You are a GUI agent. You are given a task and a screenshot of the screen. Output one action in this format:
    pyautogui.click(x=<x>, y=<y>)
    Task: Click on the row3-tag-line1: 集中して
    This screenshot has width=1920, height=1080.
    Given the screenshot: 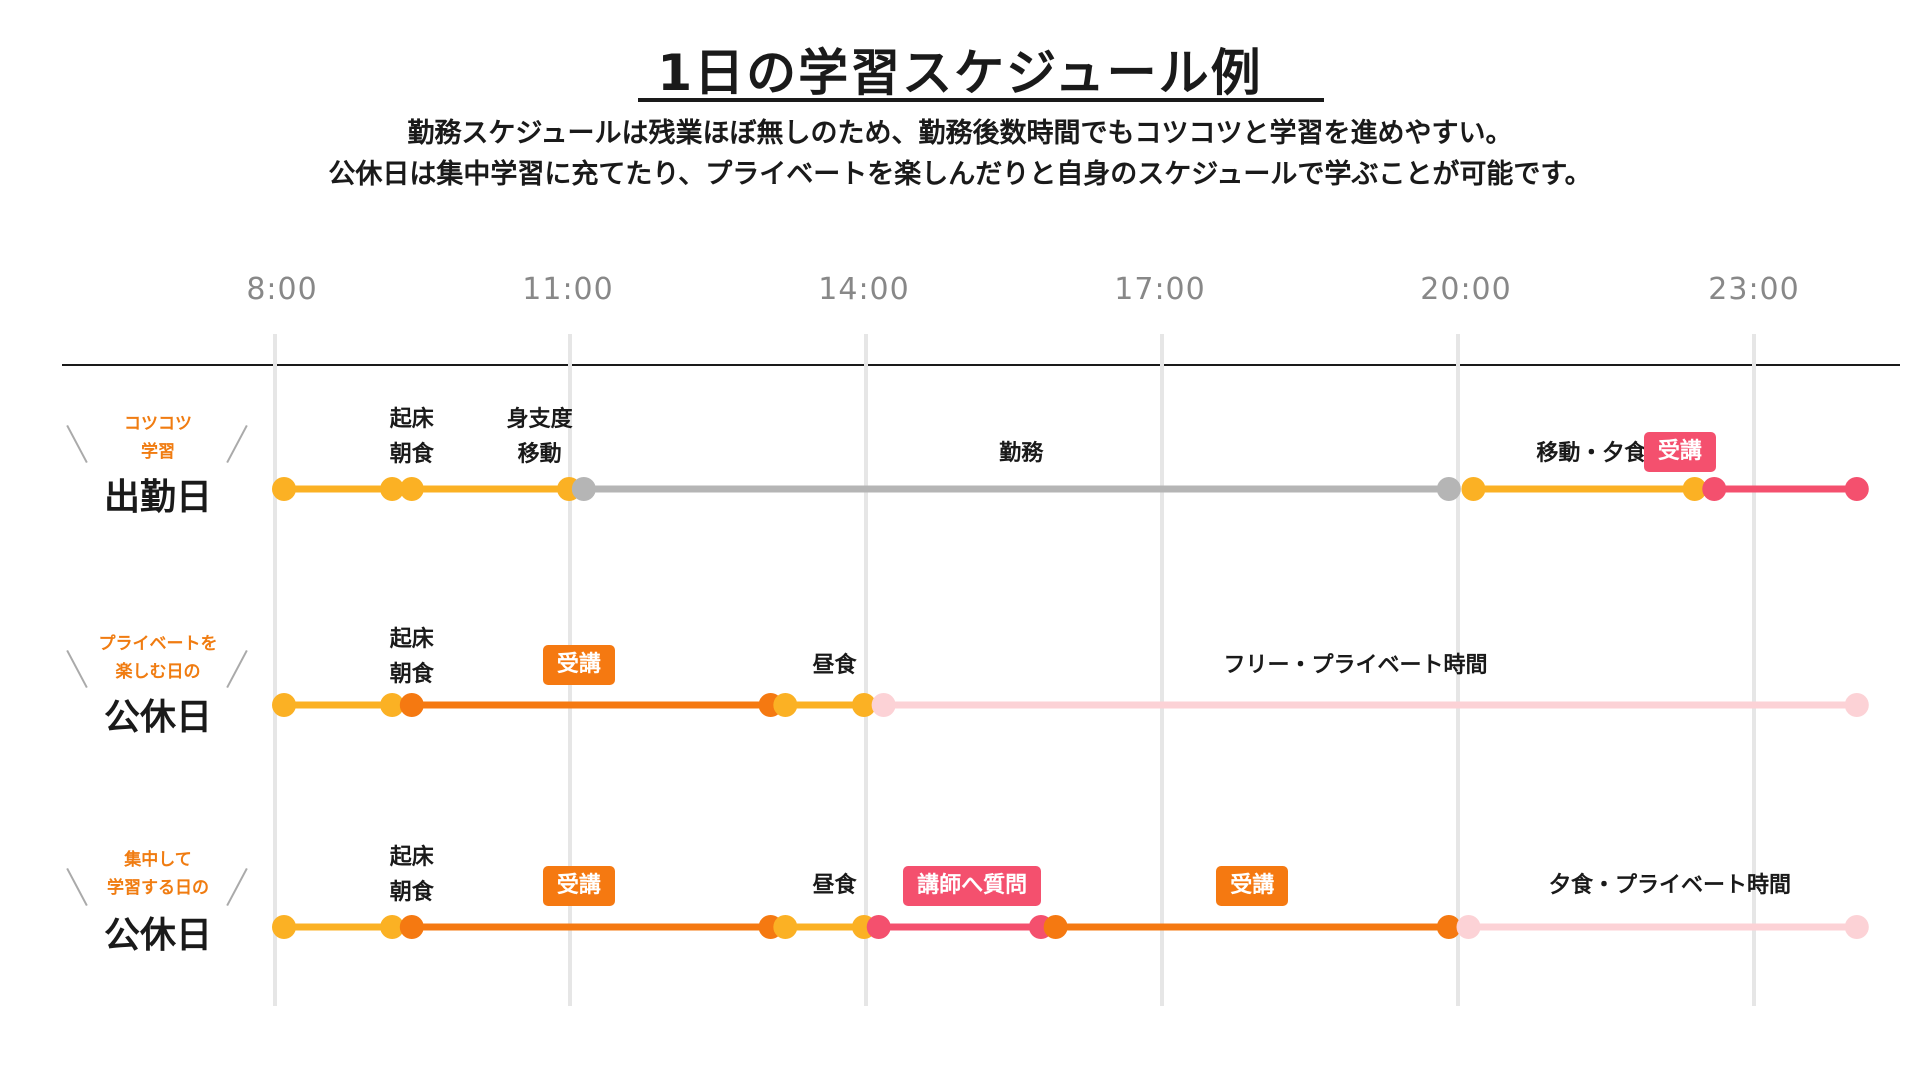 What is the action you would take?
    pyautogui.click(x=158, y=860)
    